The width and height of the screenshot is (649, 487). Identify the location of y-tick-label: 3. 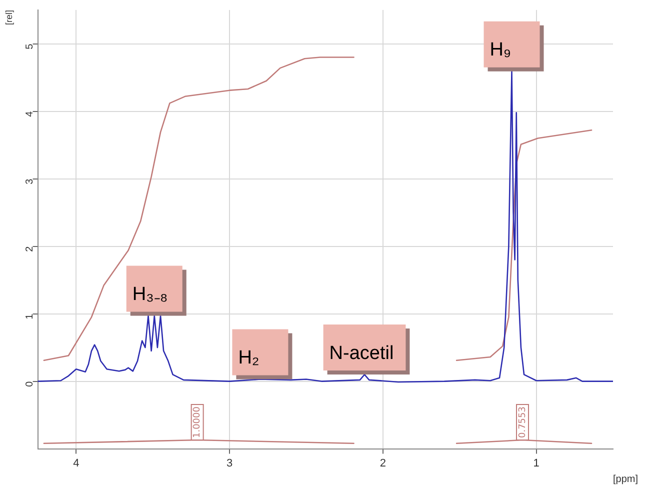
(30, 181).